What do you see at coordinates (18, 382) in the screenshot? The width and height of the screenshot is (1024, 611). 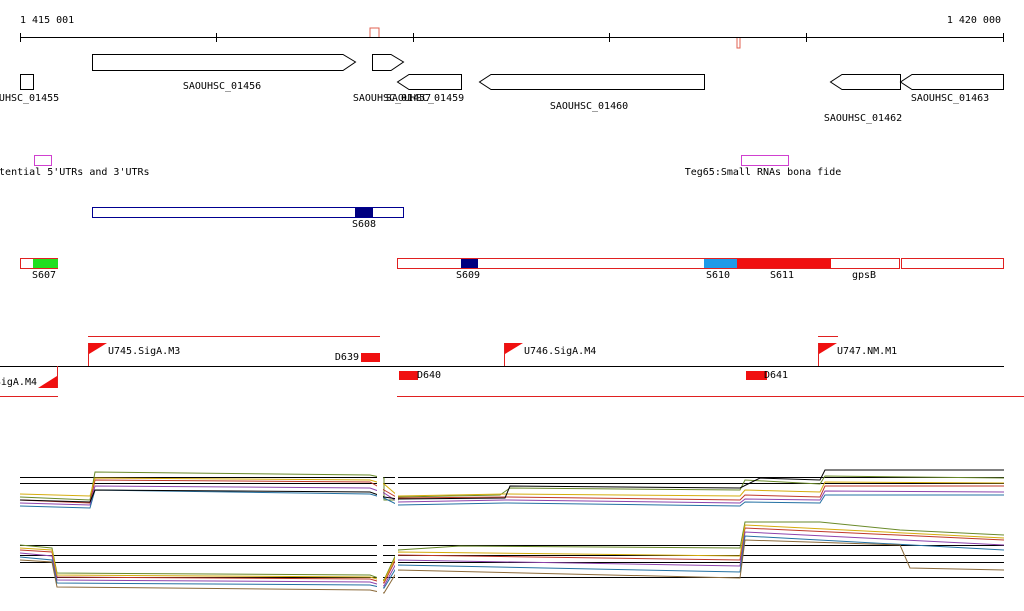 I see `promoter-label: U744.SigA.M4` at bounding box center [18, 382].